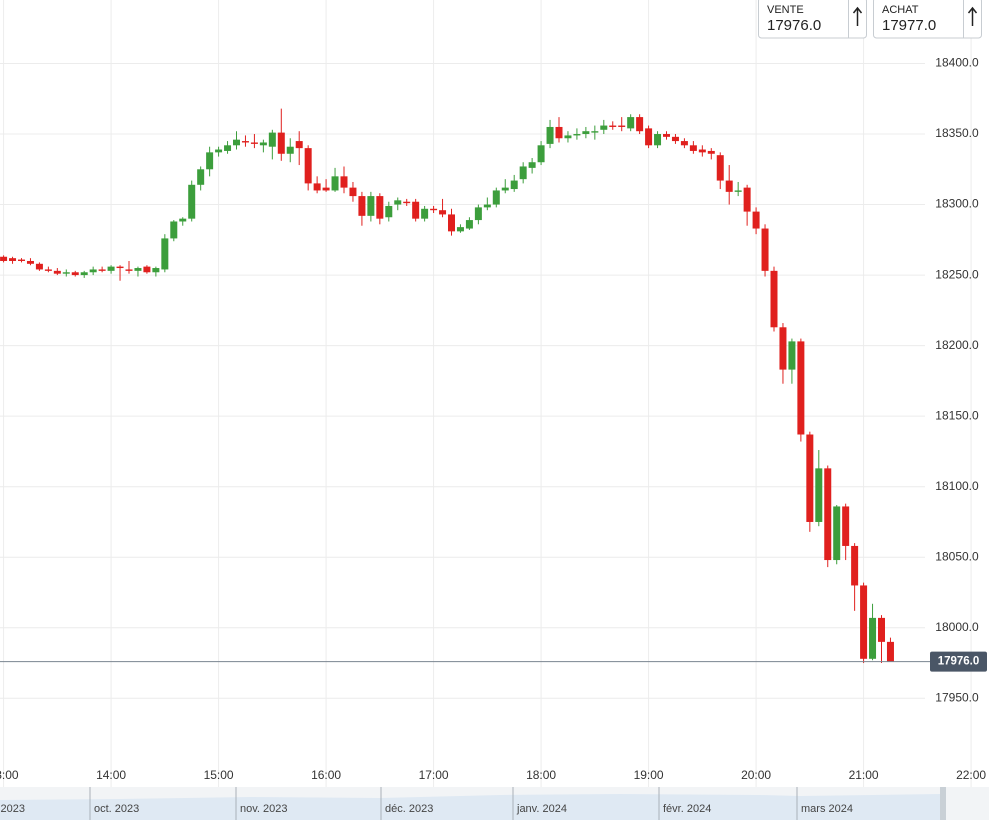 The width and height of the screenshot is (989, 820). Describe the element at coordinates (957, 274) in the screenshot. I see `y-tick-label: 18250.0` at that location.